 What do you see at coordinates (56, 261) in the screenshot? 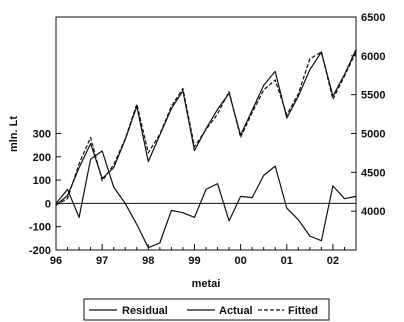
I see `x-tick-label: 96` at bounding box center [56, 261].